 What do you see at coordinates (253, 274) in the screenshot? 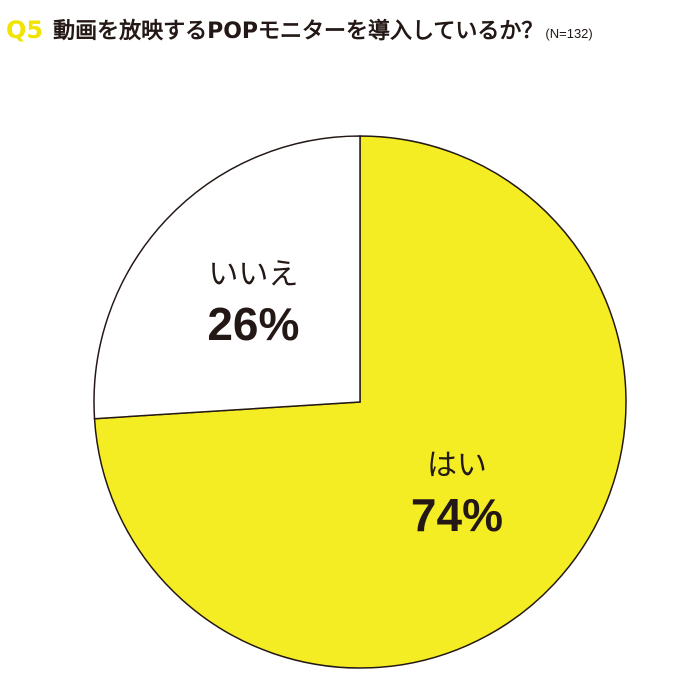
I see `pie-label-no: いいえ` at bounding box center [253, 274].